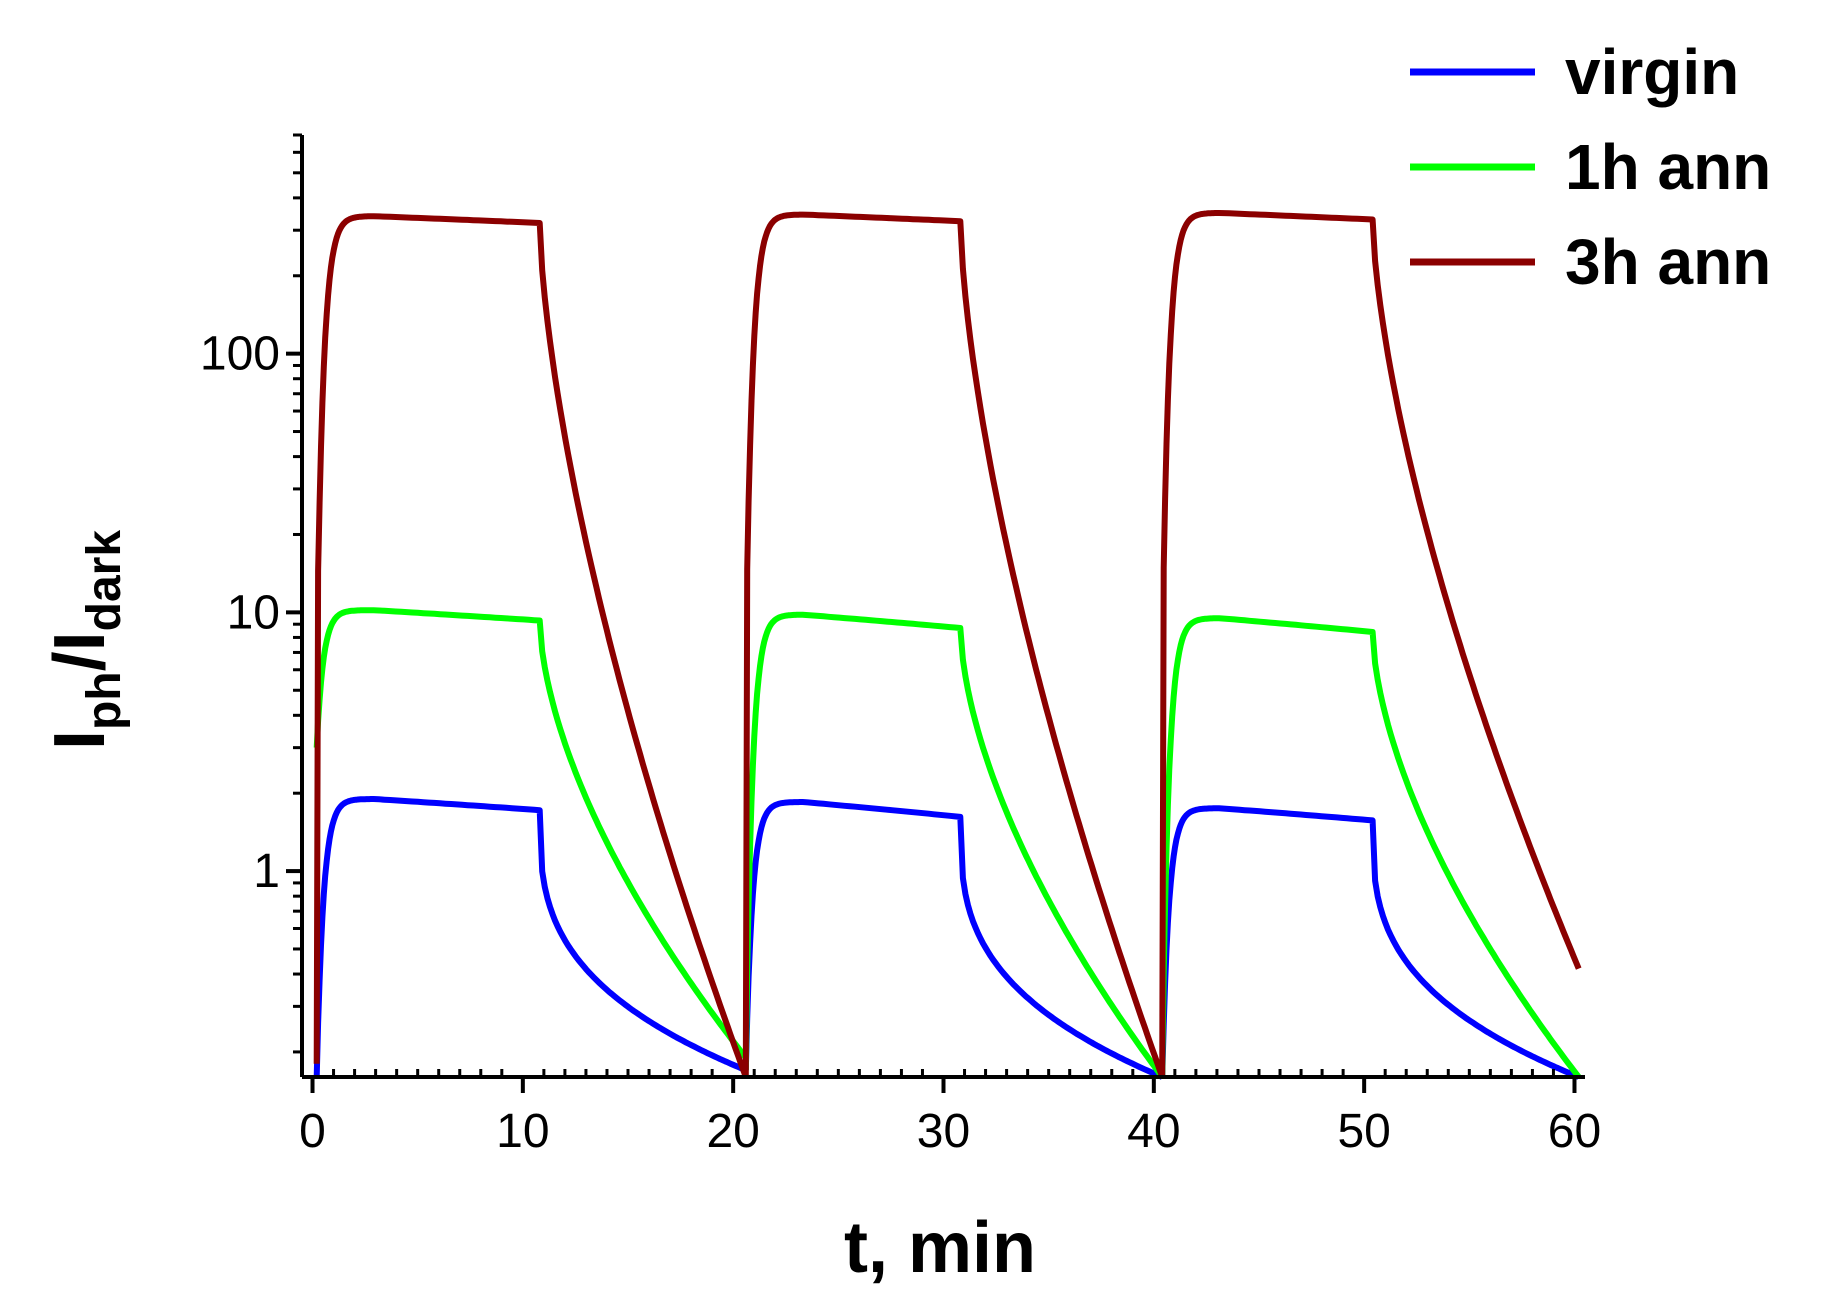 This screenshot has width=1828, height=1303. What do you see at coordinates (1363, 1131) in the screenshot?
I see `x-tick-label: 50` at bounding box center [1363, 1131].